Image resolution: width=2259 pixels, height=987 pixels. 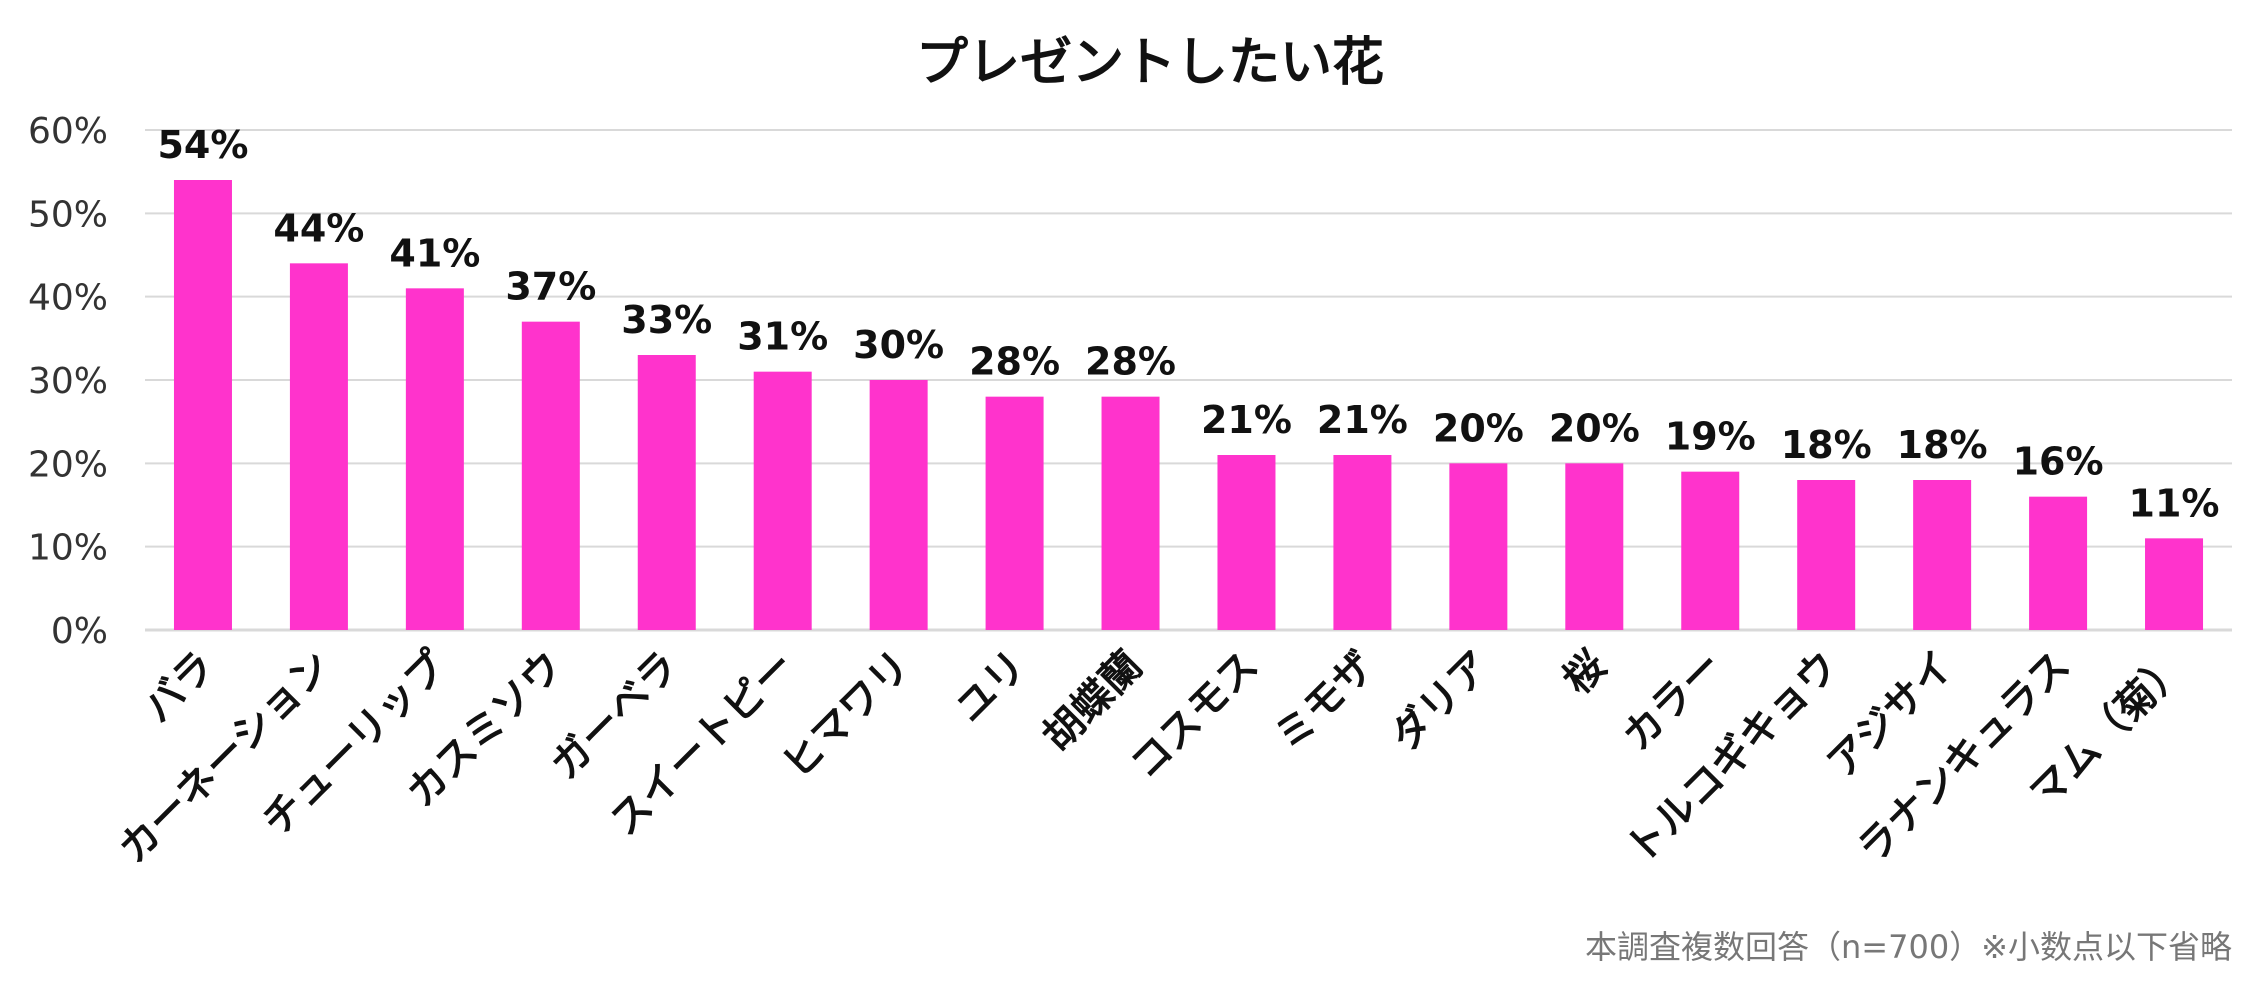 What do you see at coordinates (1585, 673) in the screenshot?
I see `x-tick-label: 桜` at bounding box center [1585, 673].